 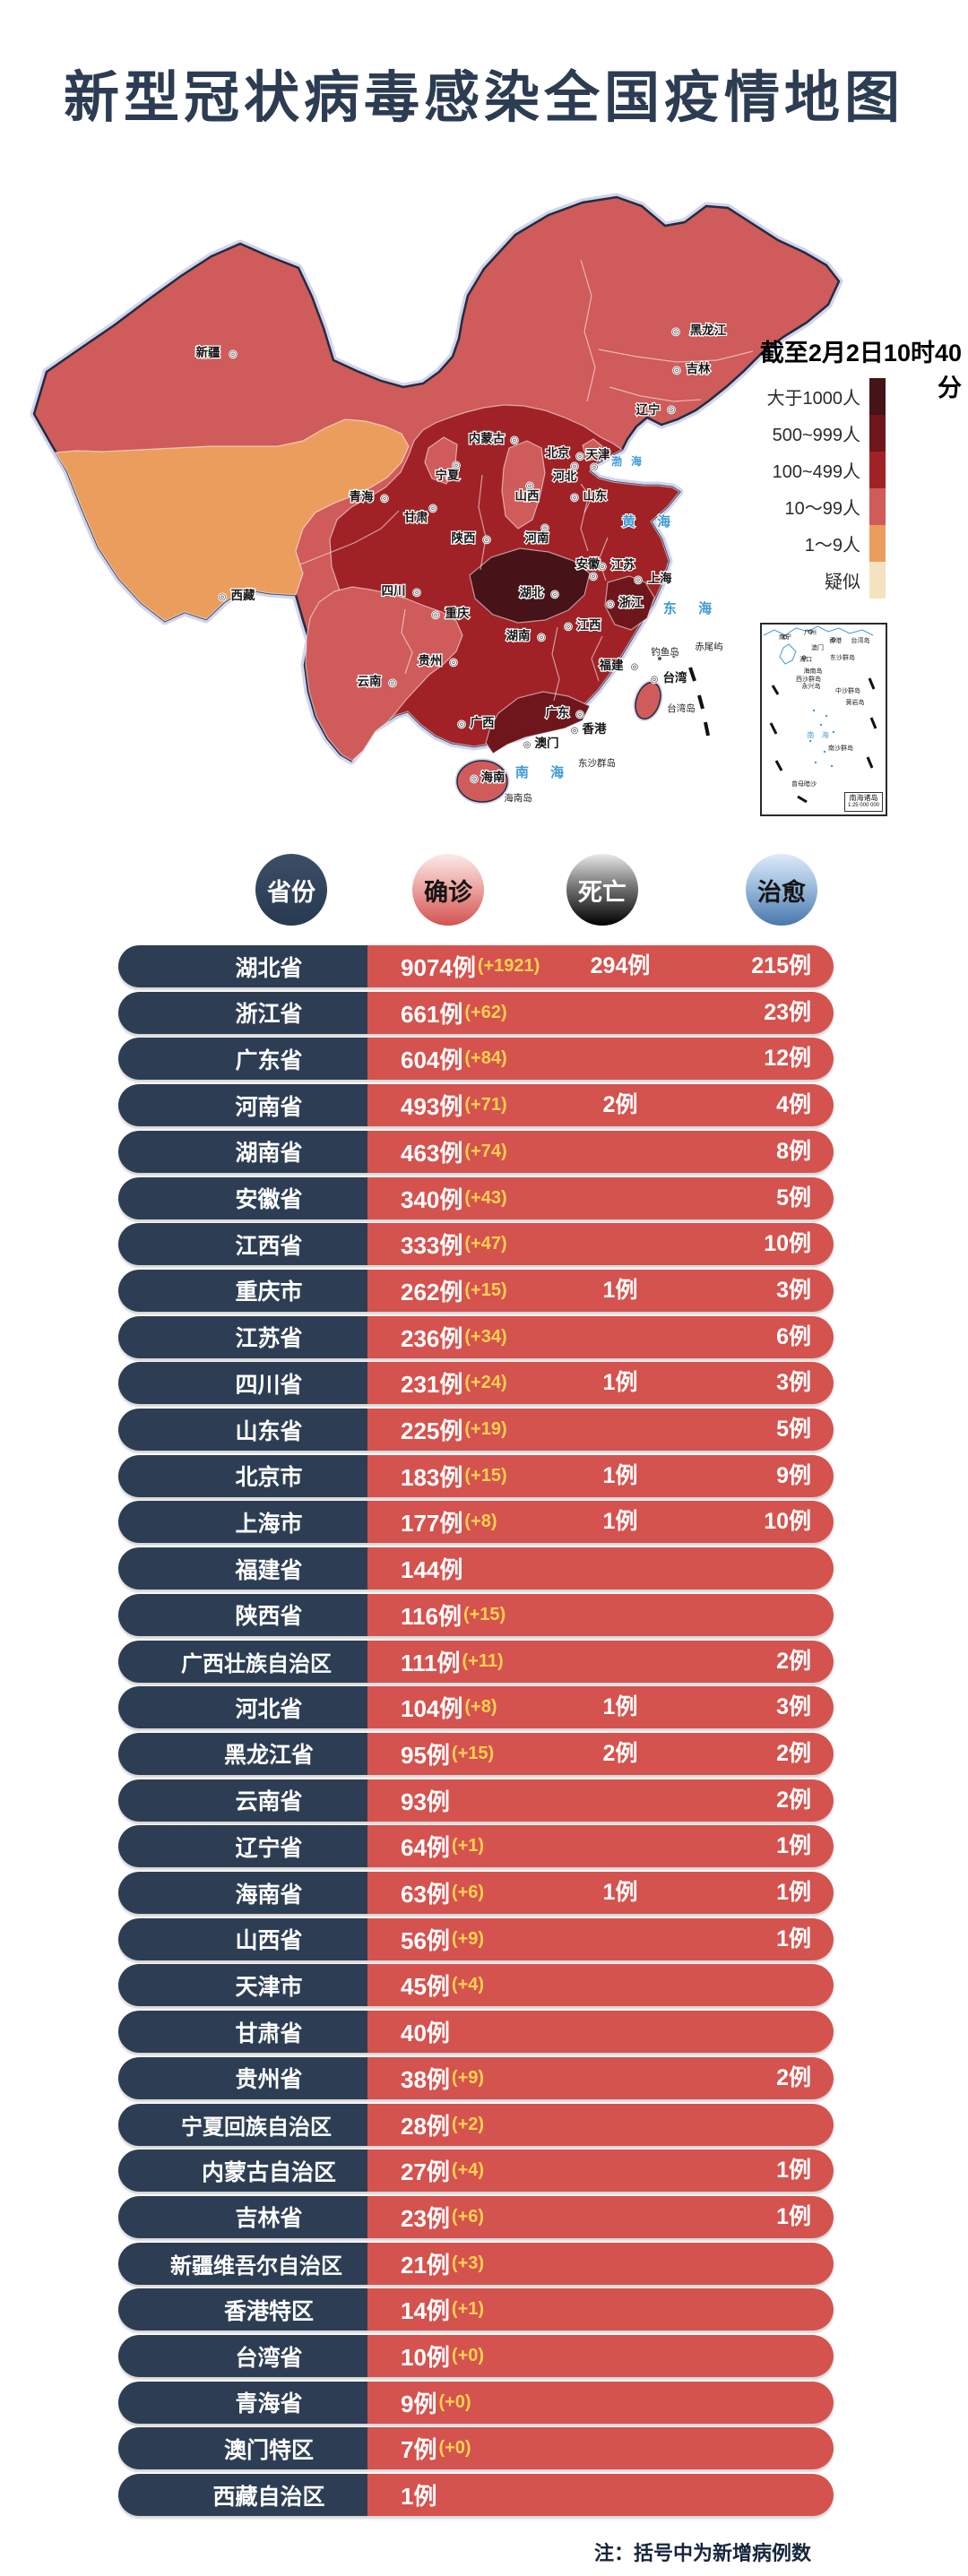 I want to click on new-cases-value: (+62), so click(x=485, y=1012).